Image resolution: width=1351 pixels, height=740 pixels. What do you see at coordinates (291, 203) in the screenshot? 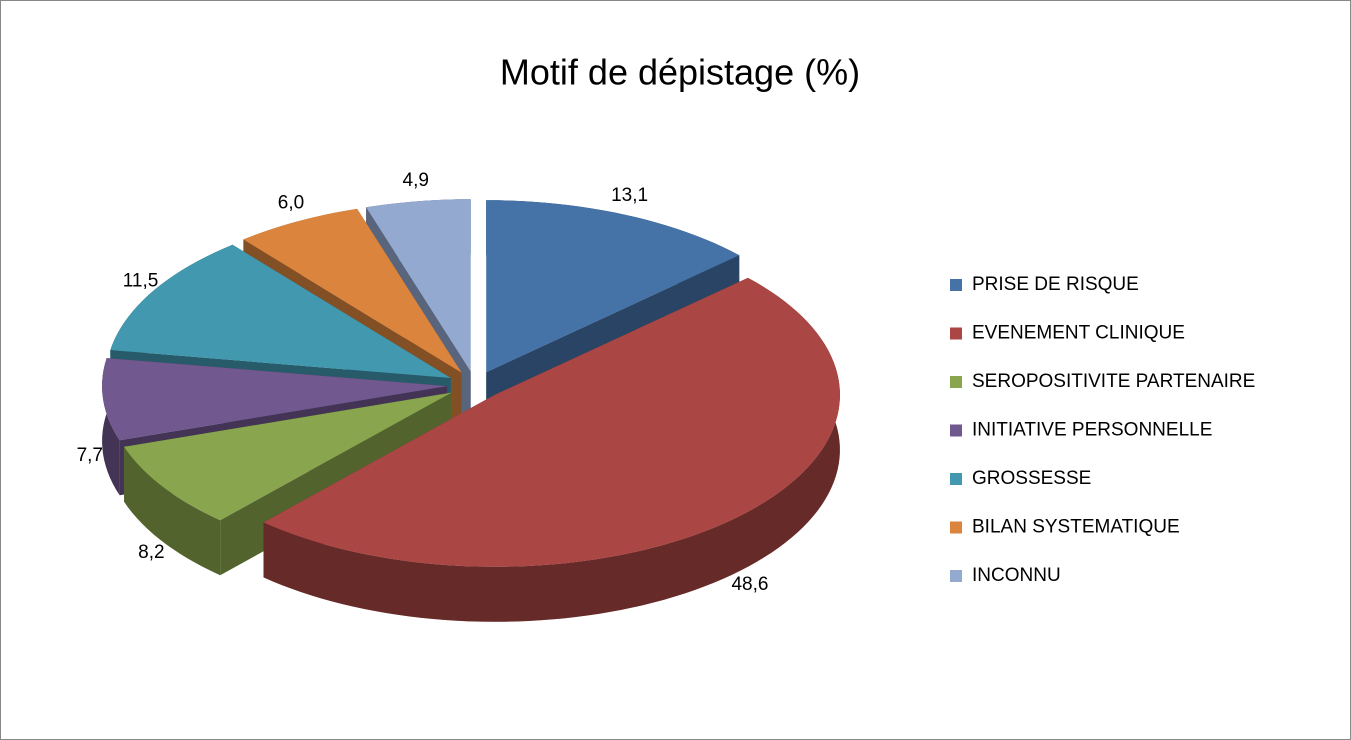
I see `data-label: 6,0` at bounding box center [291, 203].